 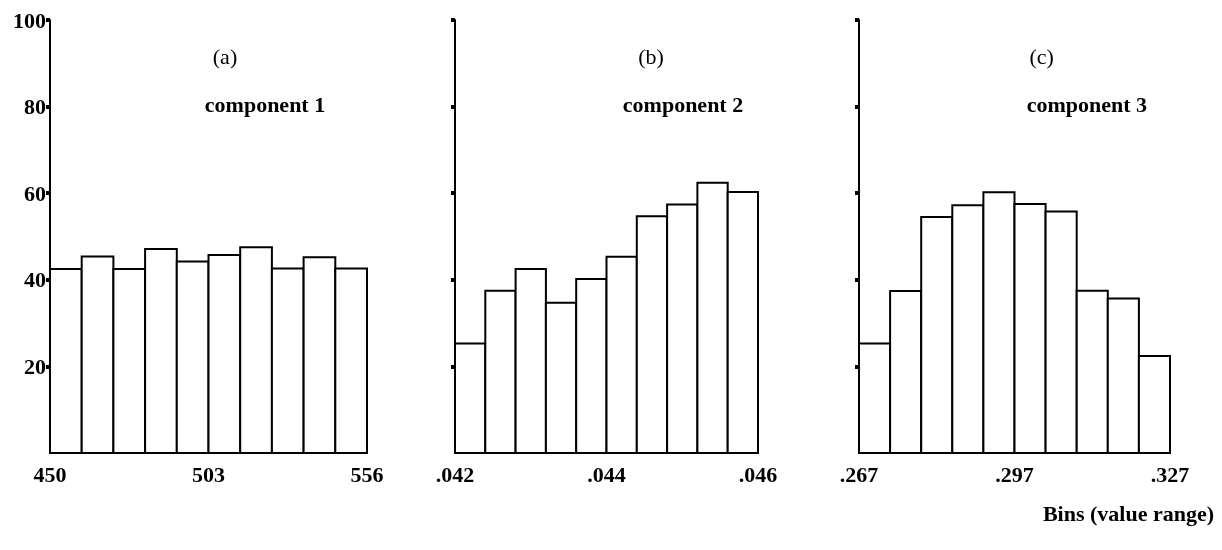 What do you see at coordinates (651, 56) in the screenshot?
I see `text: (b)` at bounding box center [651, 56].